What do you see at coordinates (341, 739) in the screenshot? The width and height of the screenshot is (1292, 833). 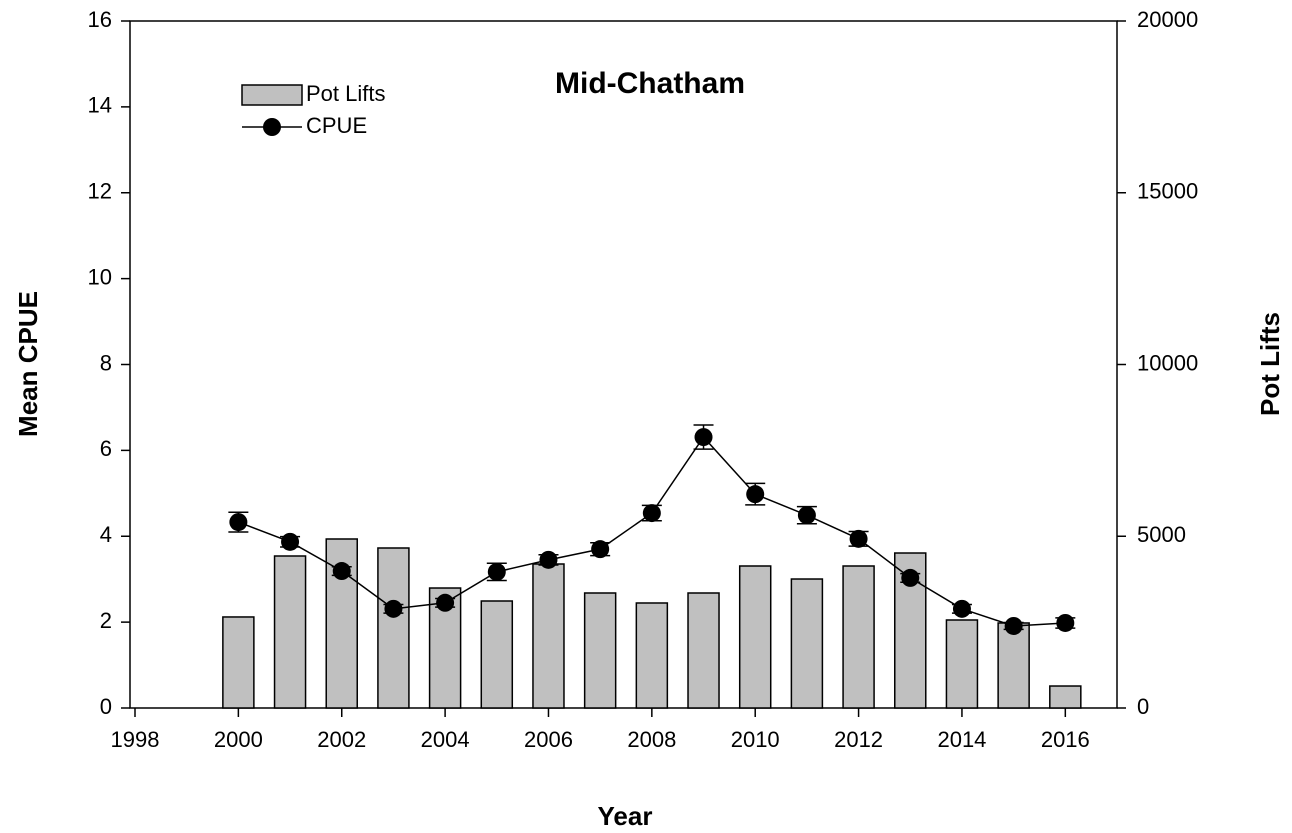 I see `x-tick-label: 2002` at bounding box center [341, 739].